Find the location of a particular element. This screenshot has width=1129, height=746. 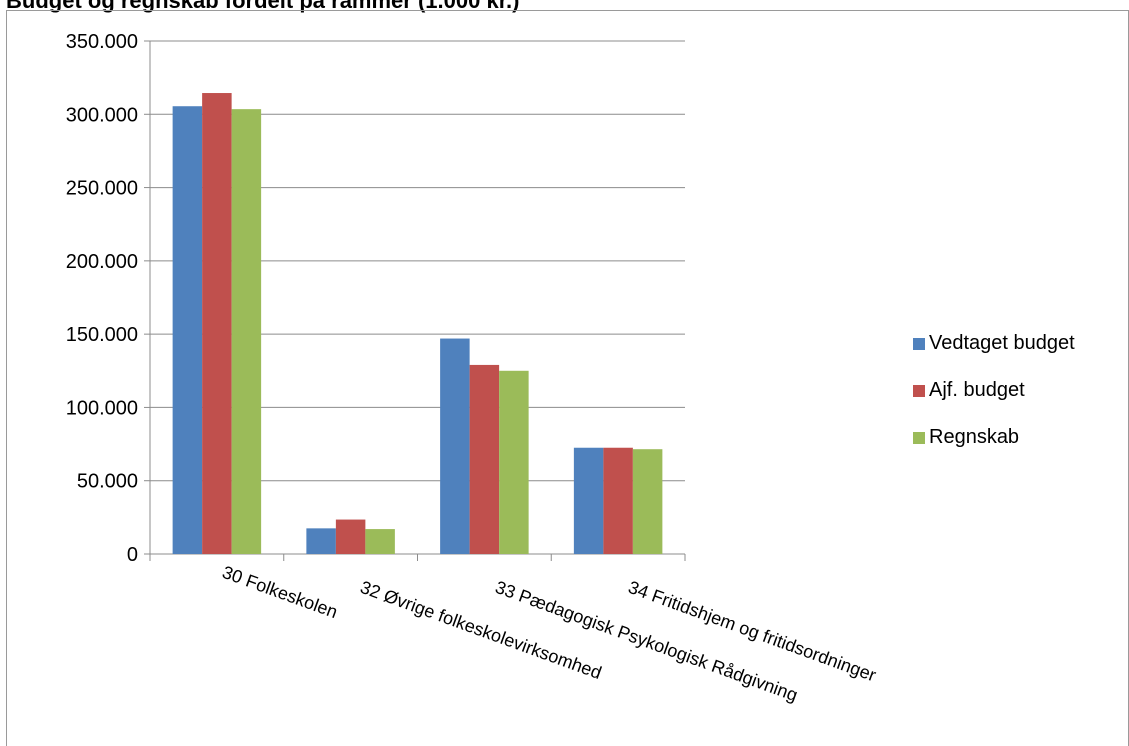

legend: Vedtaget budget Ajf. budget Regnskab is located at coordinates (994, 390).